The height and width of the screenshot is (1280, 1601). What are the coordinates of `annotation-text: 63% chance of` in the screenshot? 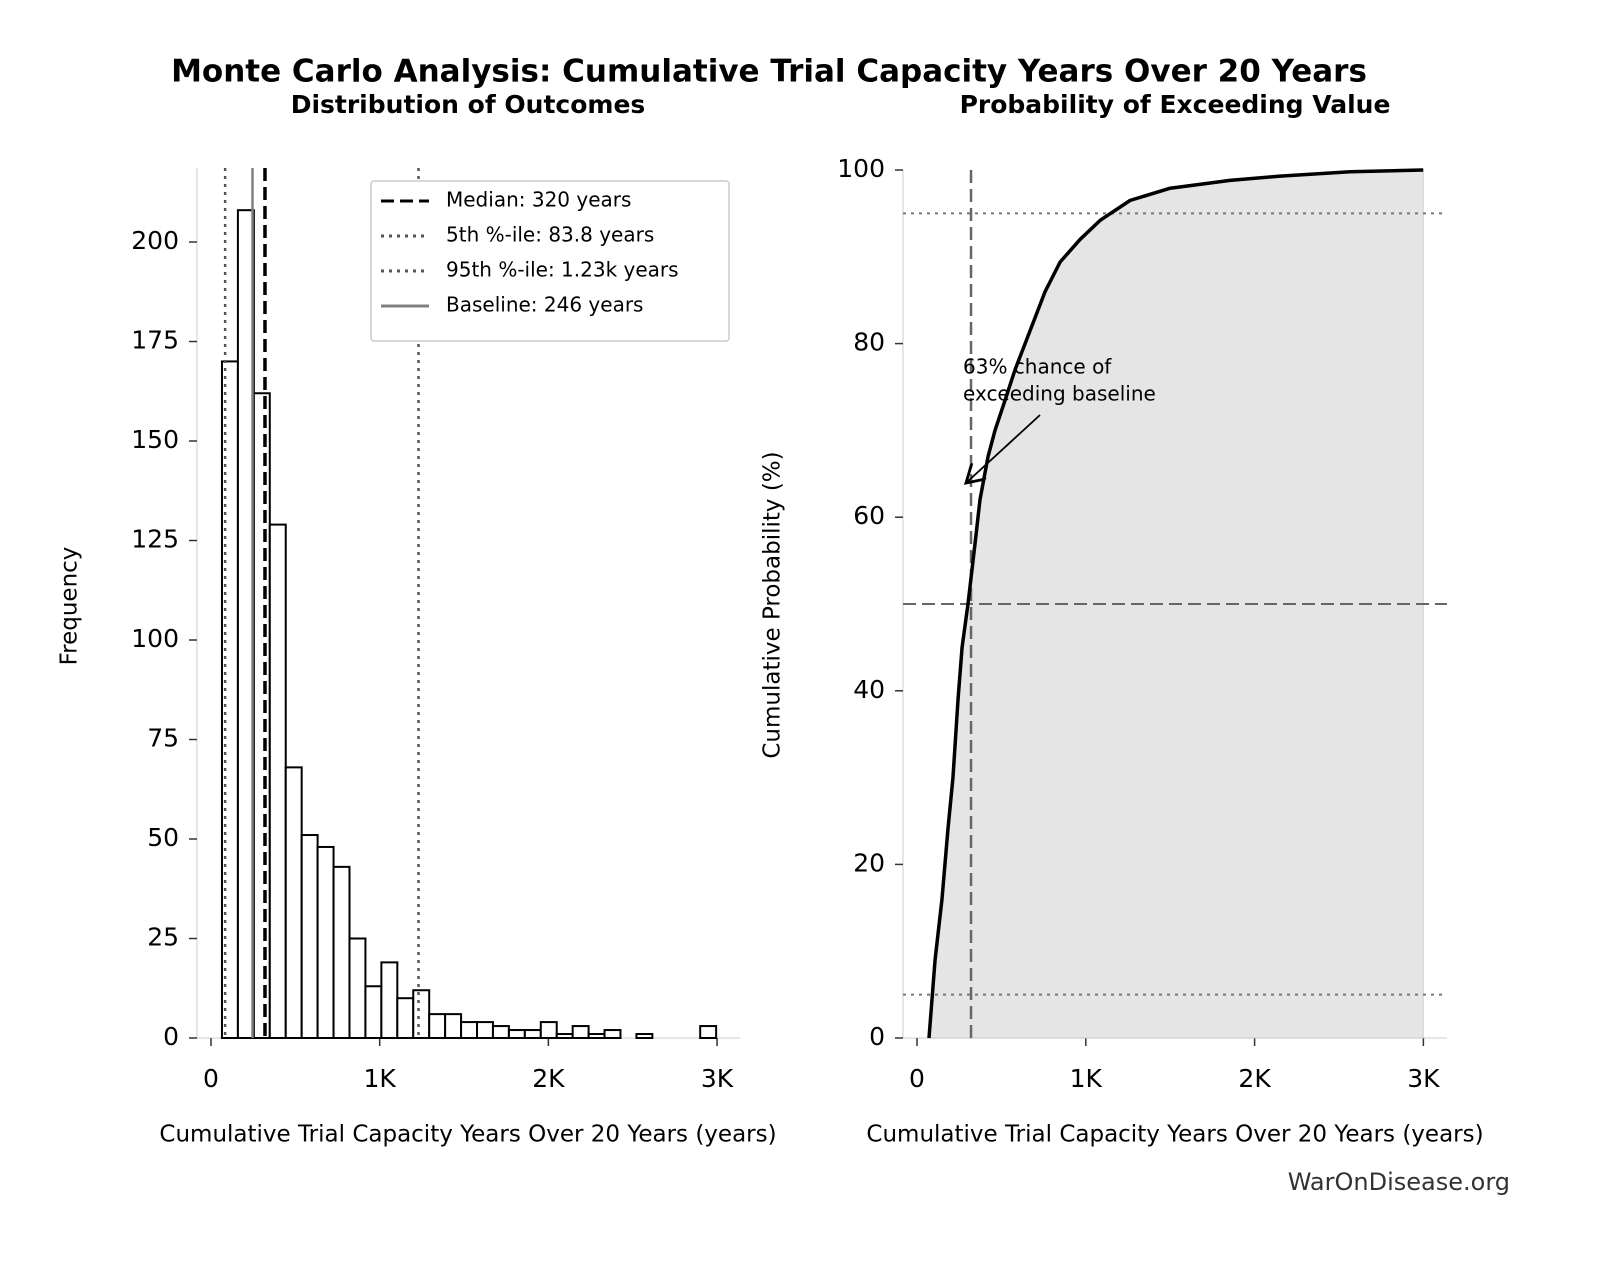 It's located at (1037, 367).